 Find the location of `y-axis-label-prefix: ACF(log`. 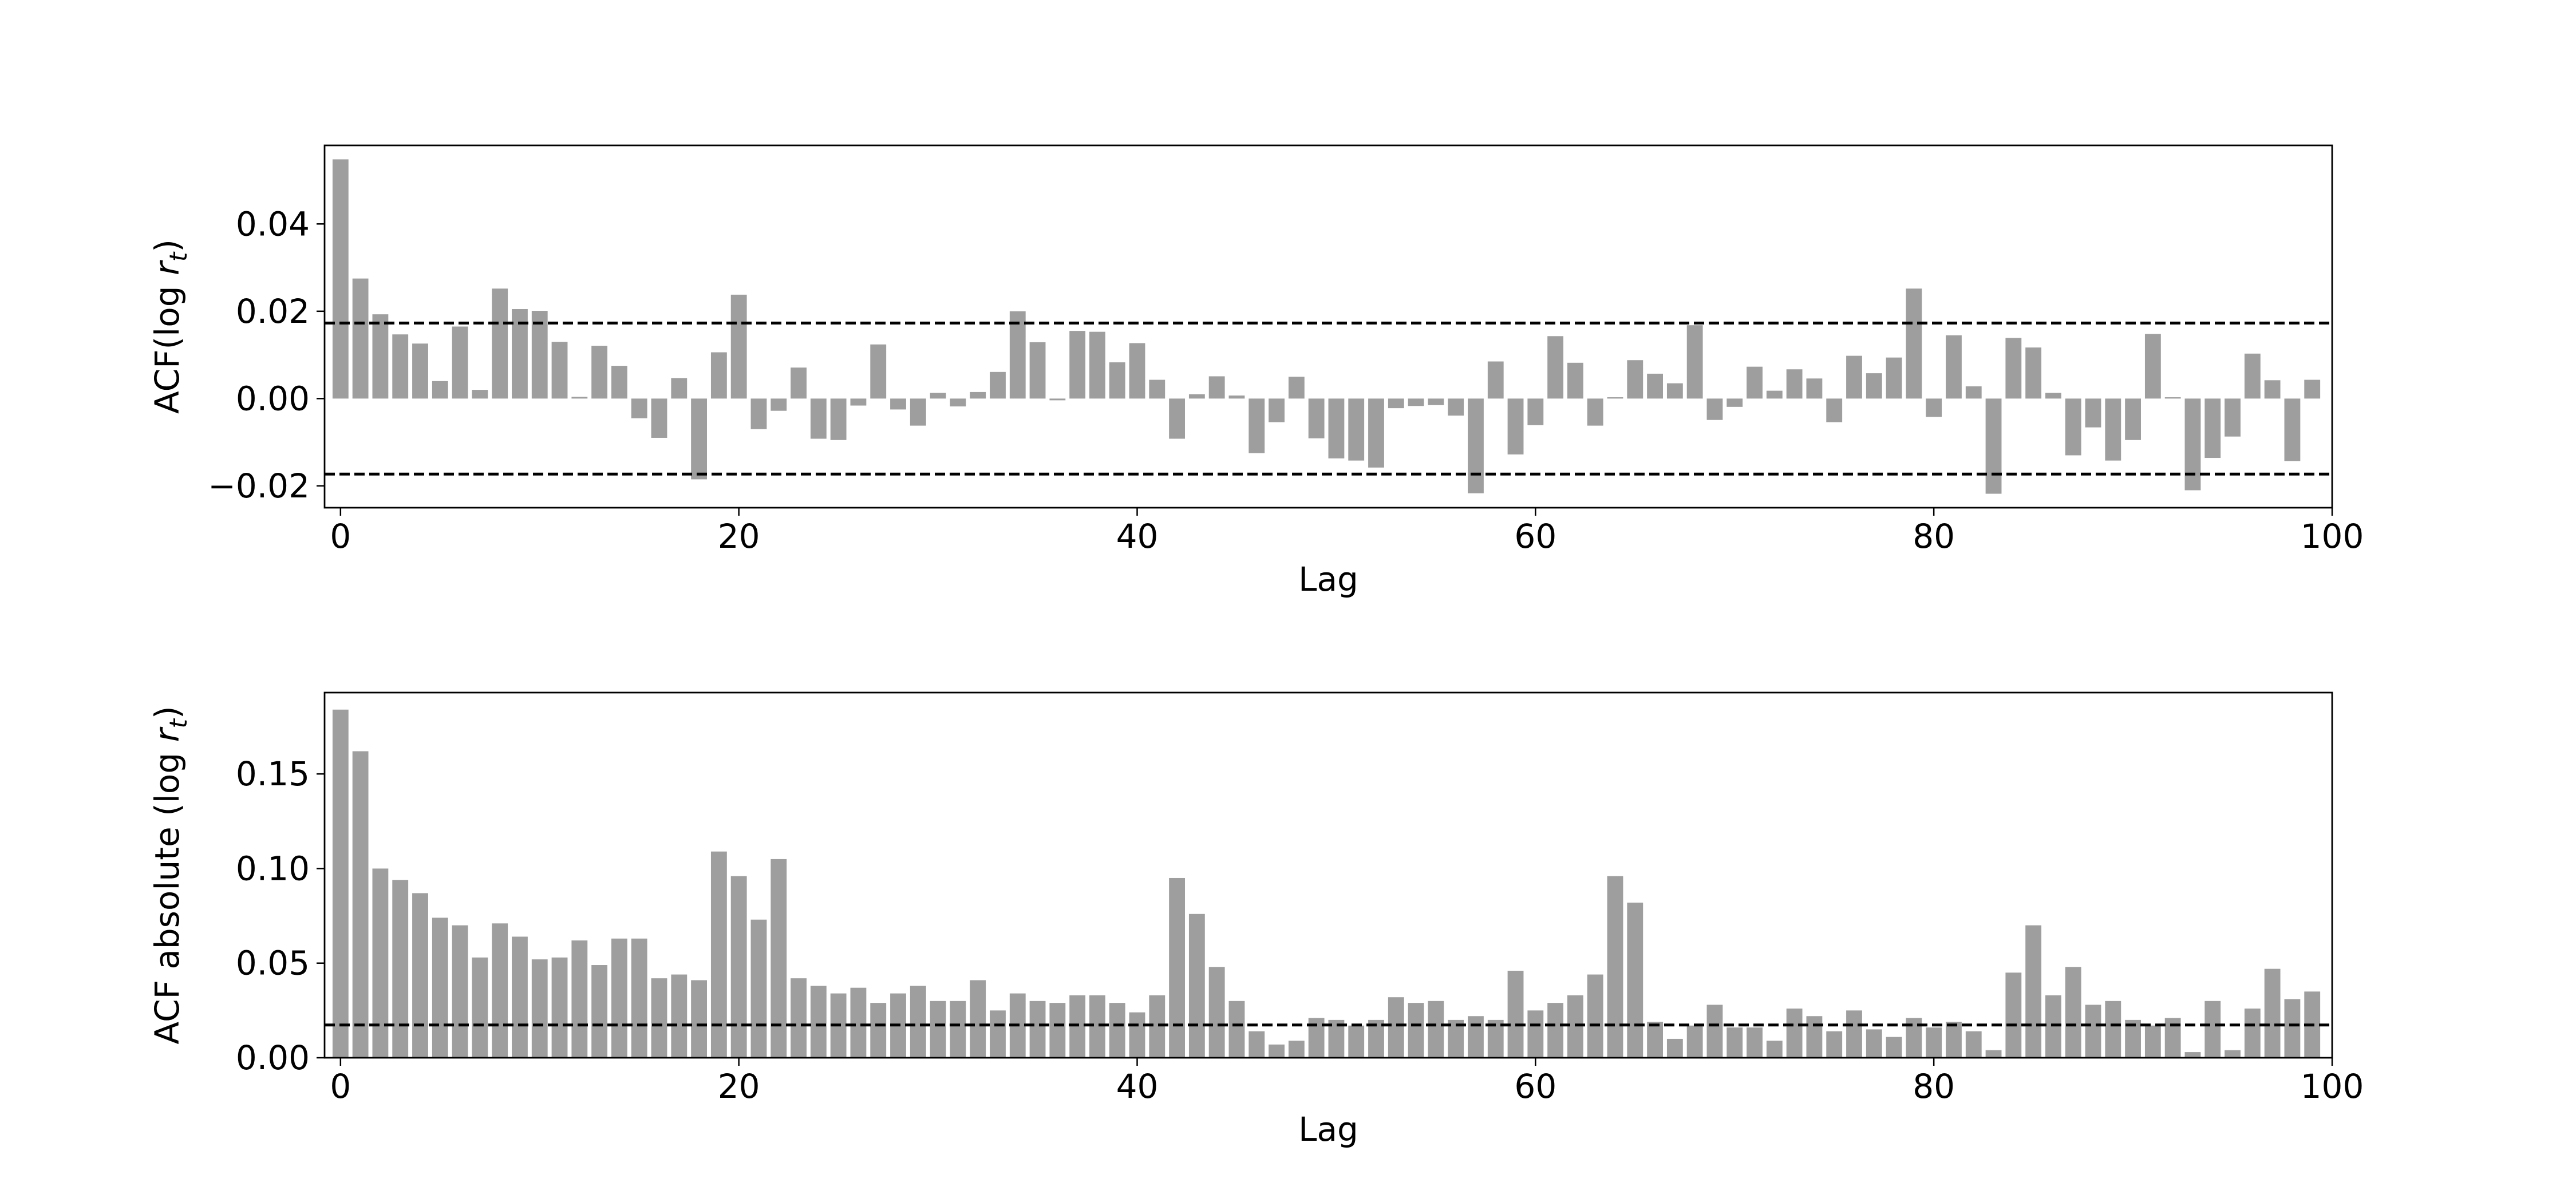

y-axis-label-prefix: ACF(log is located at coordinates (167, 344).